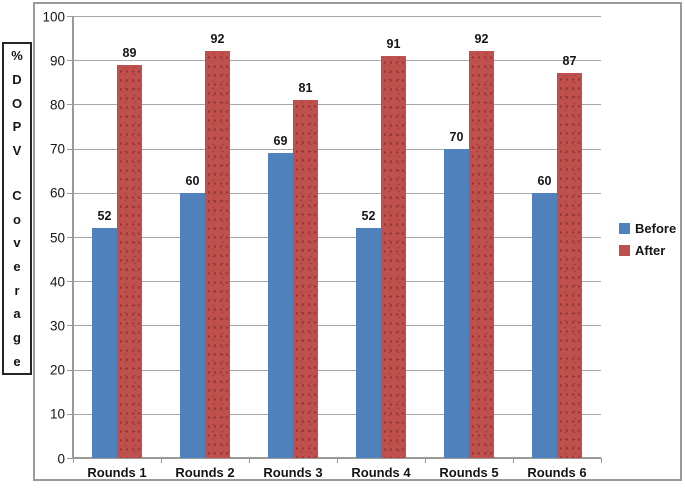  What do you see at coordinates (57, 105) in the screenshot?
I see `y-tick-label-80: 80` at bounding box center [57, 105].